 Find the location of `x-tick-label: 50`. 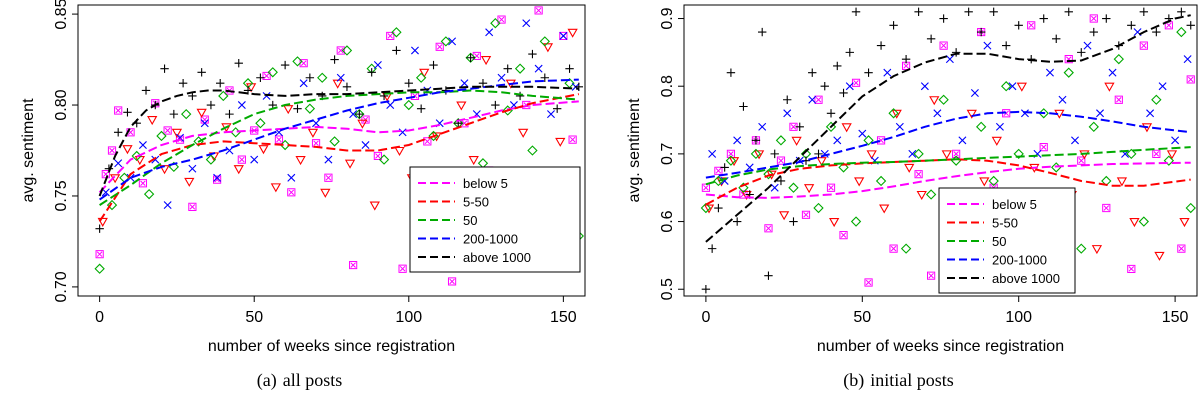

x-tick-label: 50 is located at coordinates (254, 317).